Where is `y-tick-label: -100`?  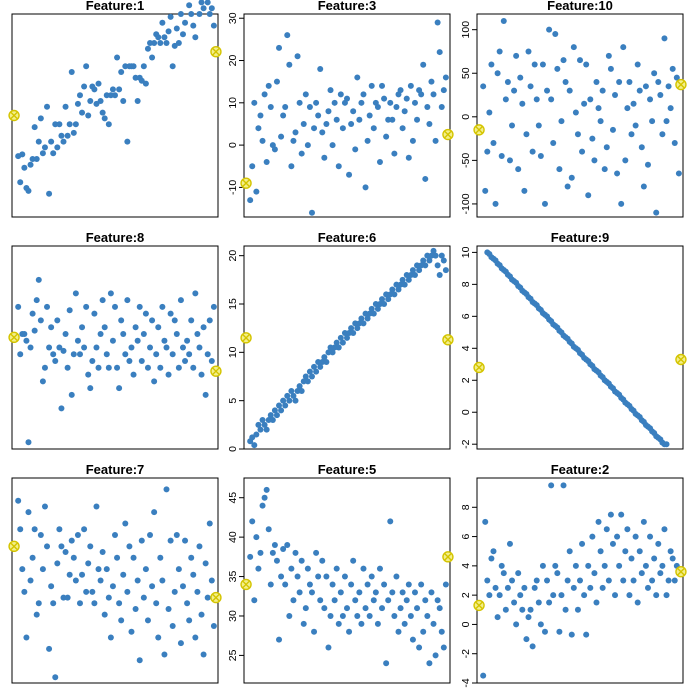
y-tick-label: -100 is located at coordinates (466, 203).